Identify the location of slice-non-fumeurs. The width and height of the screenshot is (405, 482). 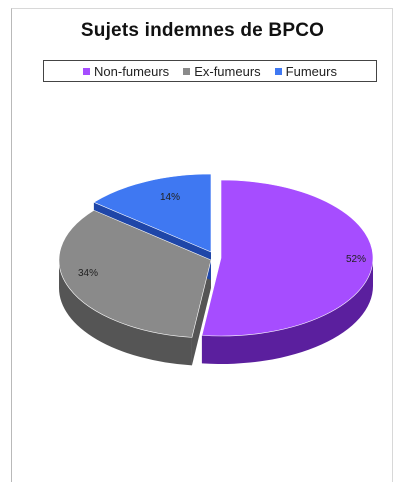
(287, 258).